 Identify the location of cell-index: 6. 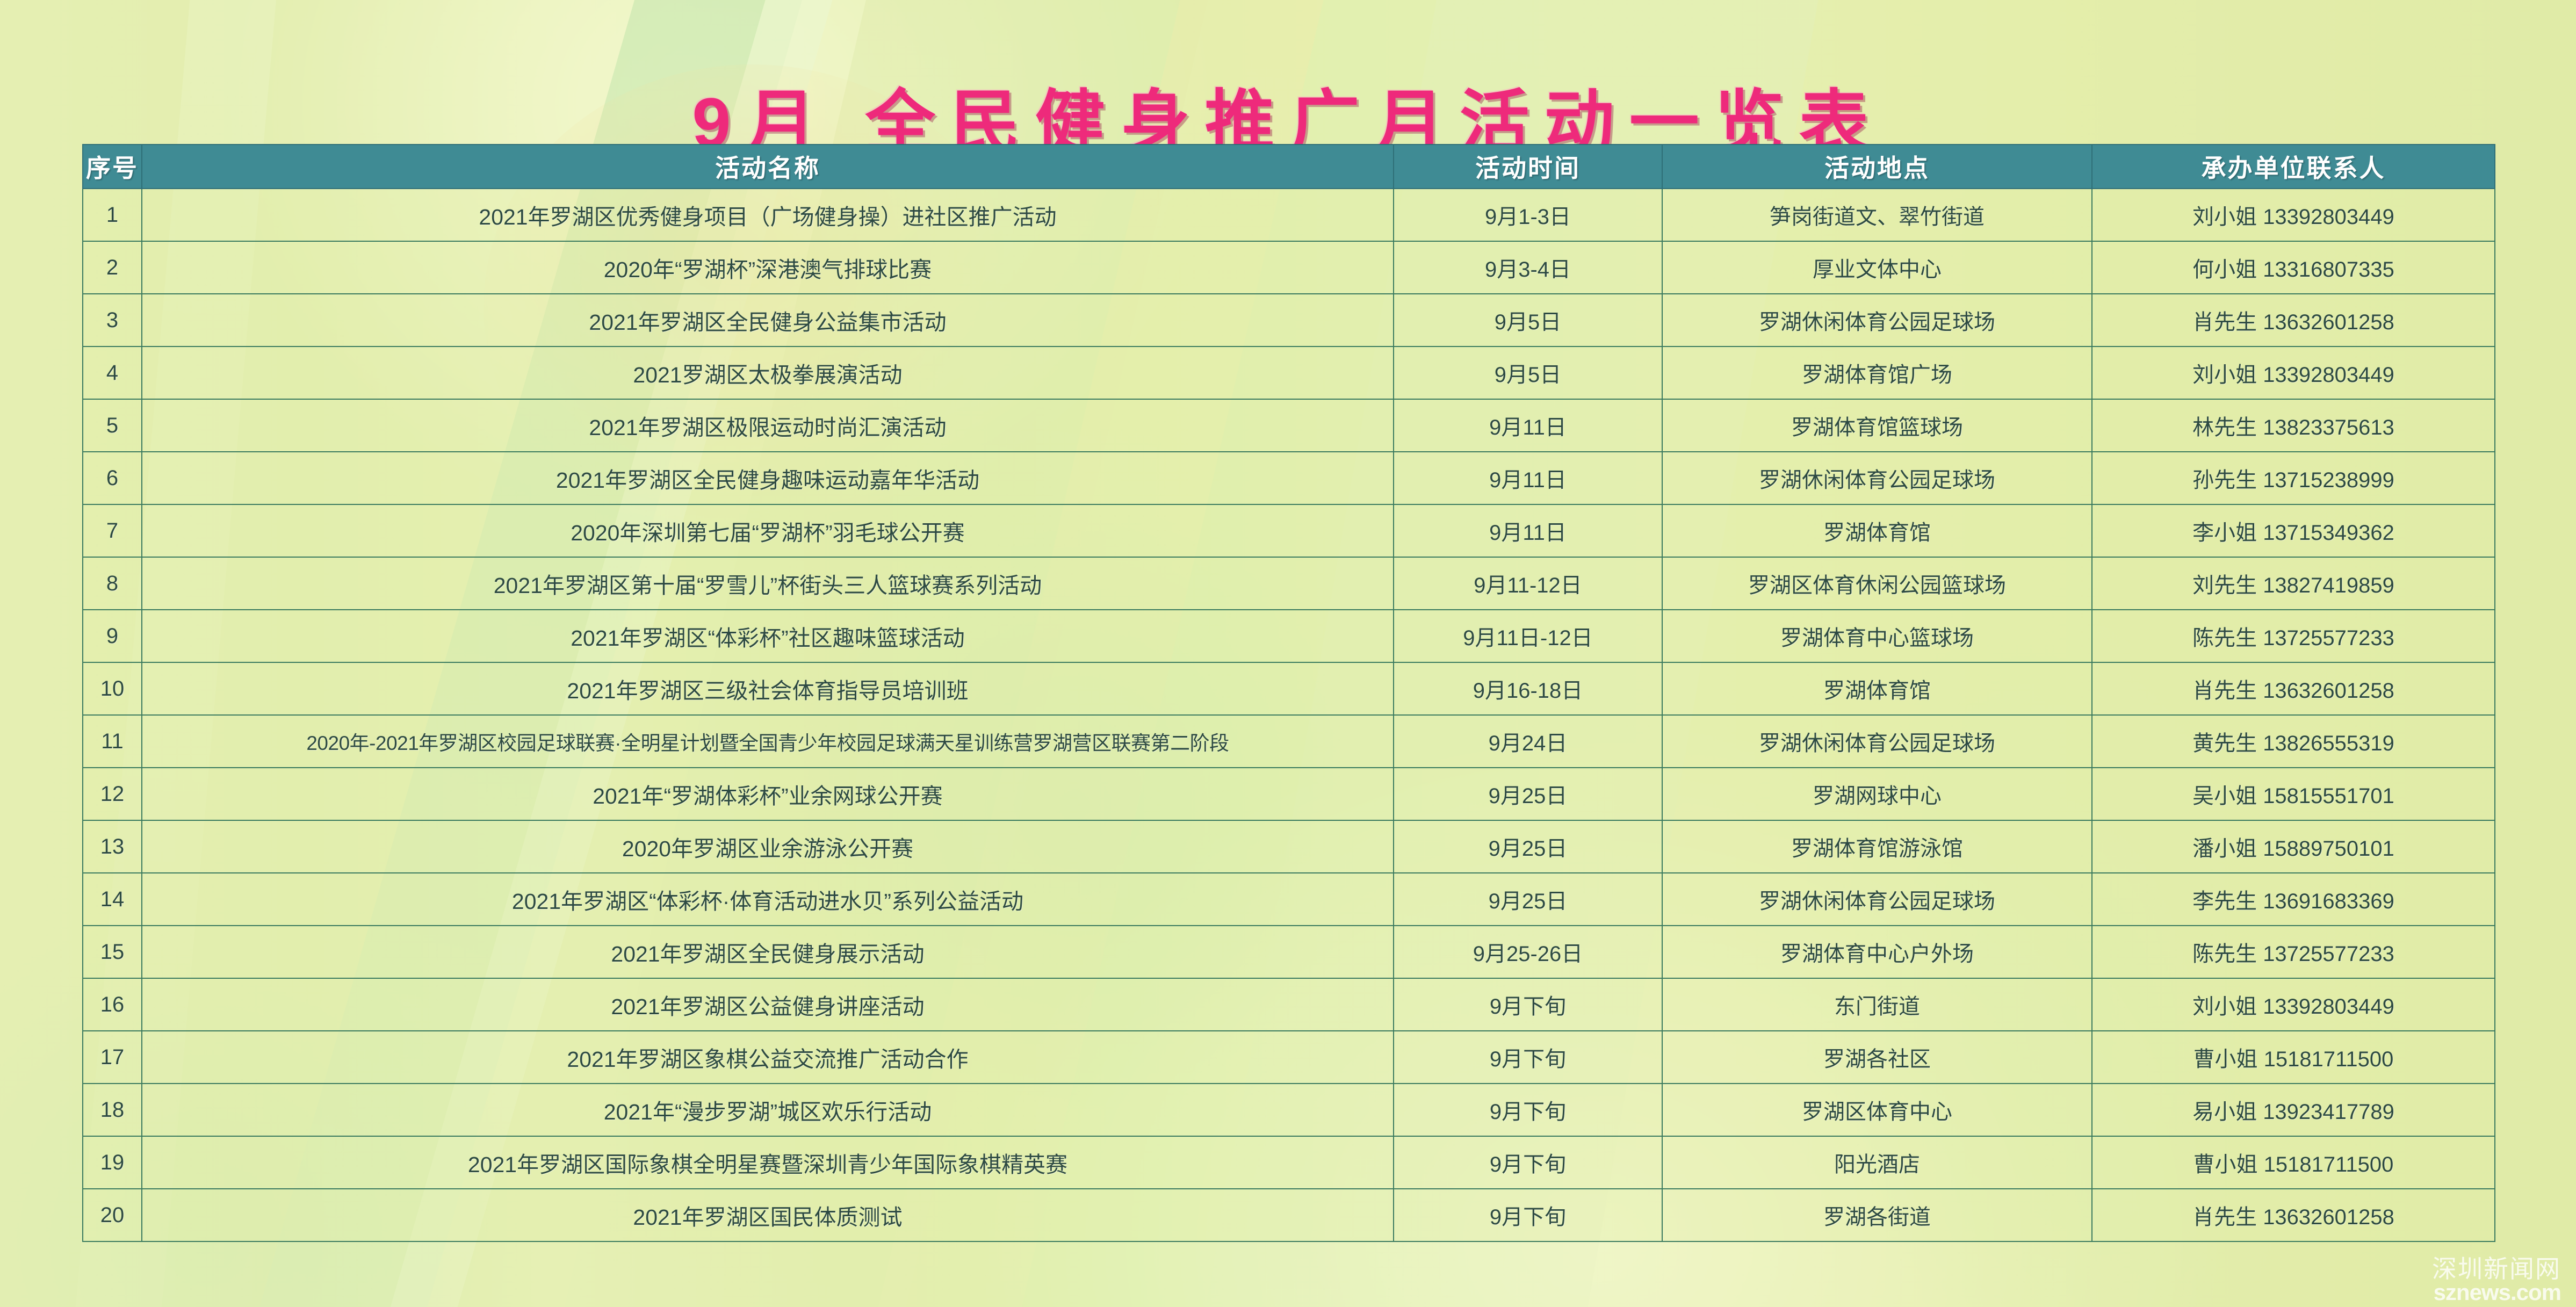
(112, 478).